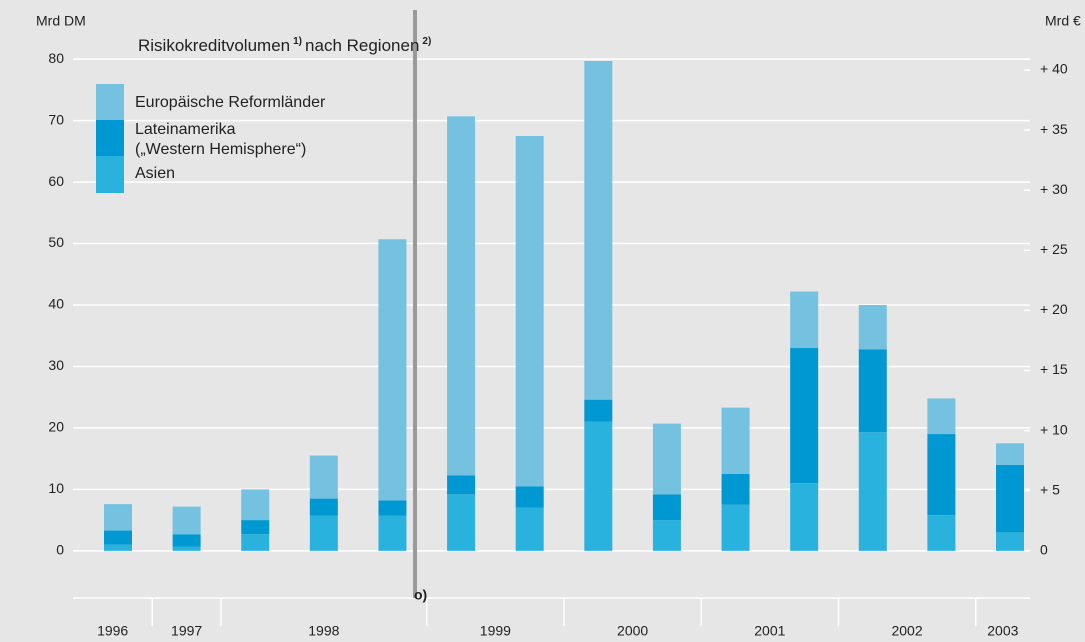  Describe the element at coordinates (56, 242) in the screenshot. I see `y-tick-label: 50` at that location.